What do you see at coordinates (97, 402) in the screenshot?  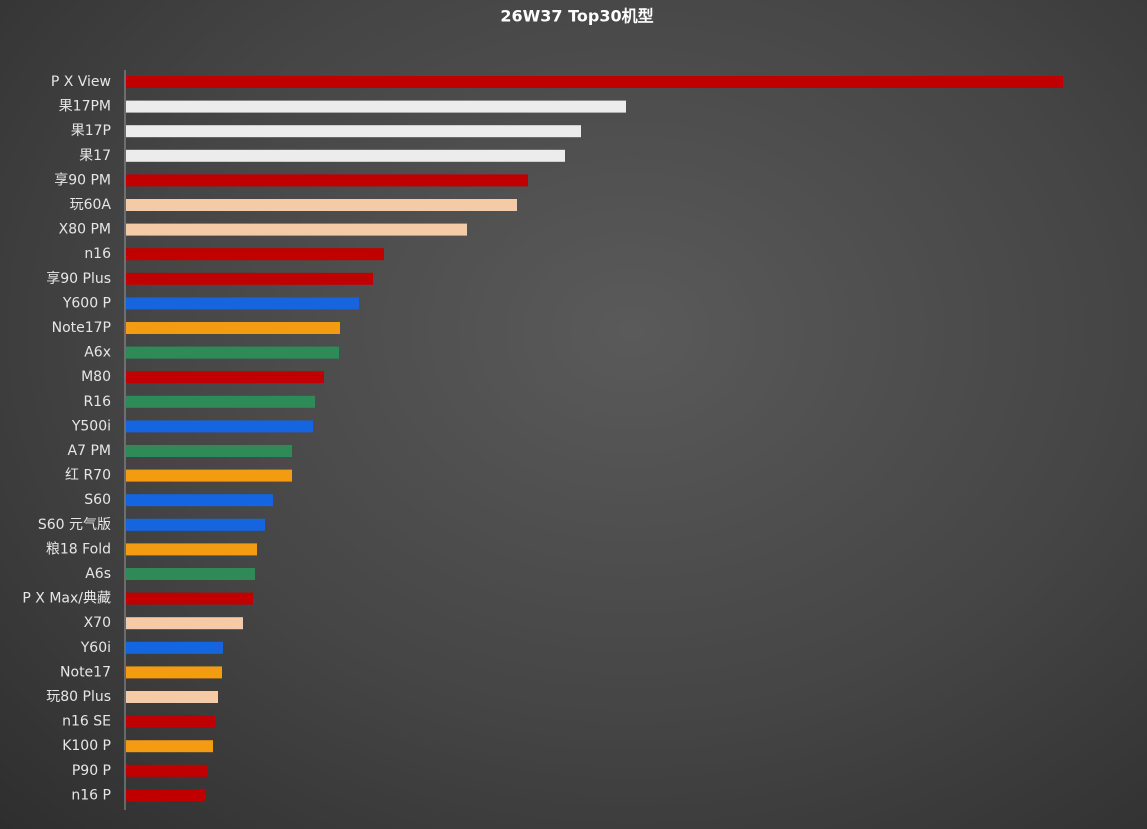 I see `y-tick-label: R16` at bounding box center [97, 402].